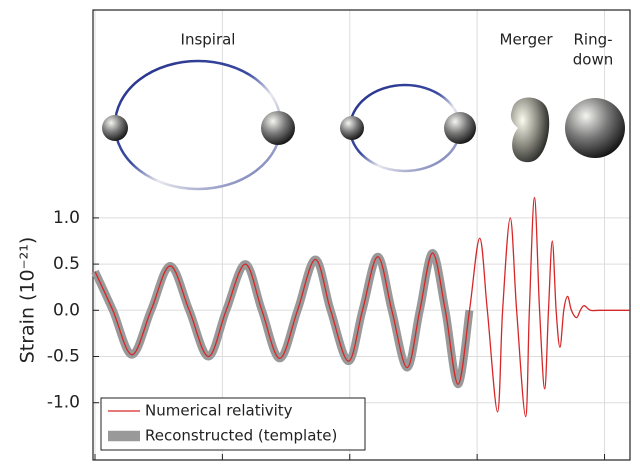 The width and height of the screenshot is (640, 472). What do you see at coordinates (28, 300) in the screenshot?
I see `y-axis-label: Strain (10⁻²¹)` at bounding box center [28, 300].